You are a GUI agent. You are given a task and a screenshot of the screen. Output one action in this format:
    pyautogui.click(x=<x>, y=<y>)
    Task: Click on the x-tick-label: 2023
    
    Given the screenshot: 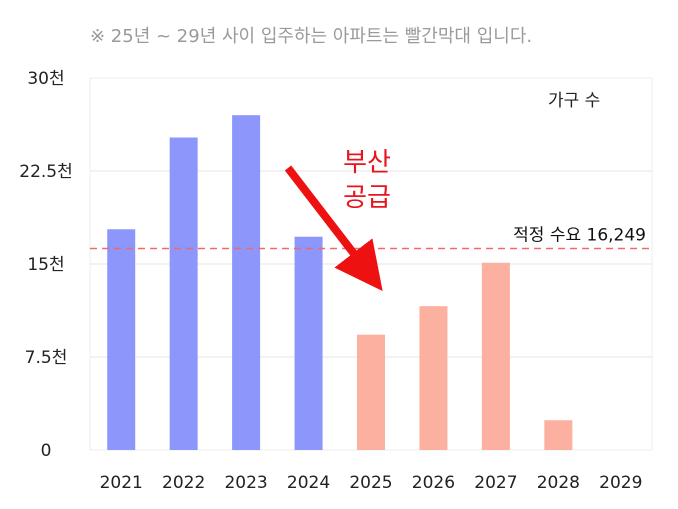 What is the action you would take?
    pyautogui.click(x=245, y=483)
    